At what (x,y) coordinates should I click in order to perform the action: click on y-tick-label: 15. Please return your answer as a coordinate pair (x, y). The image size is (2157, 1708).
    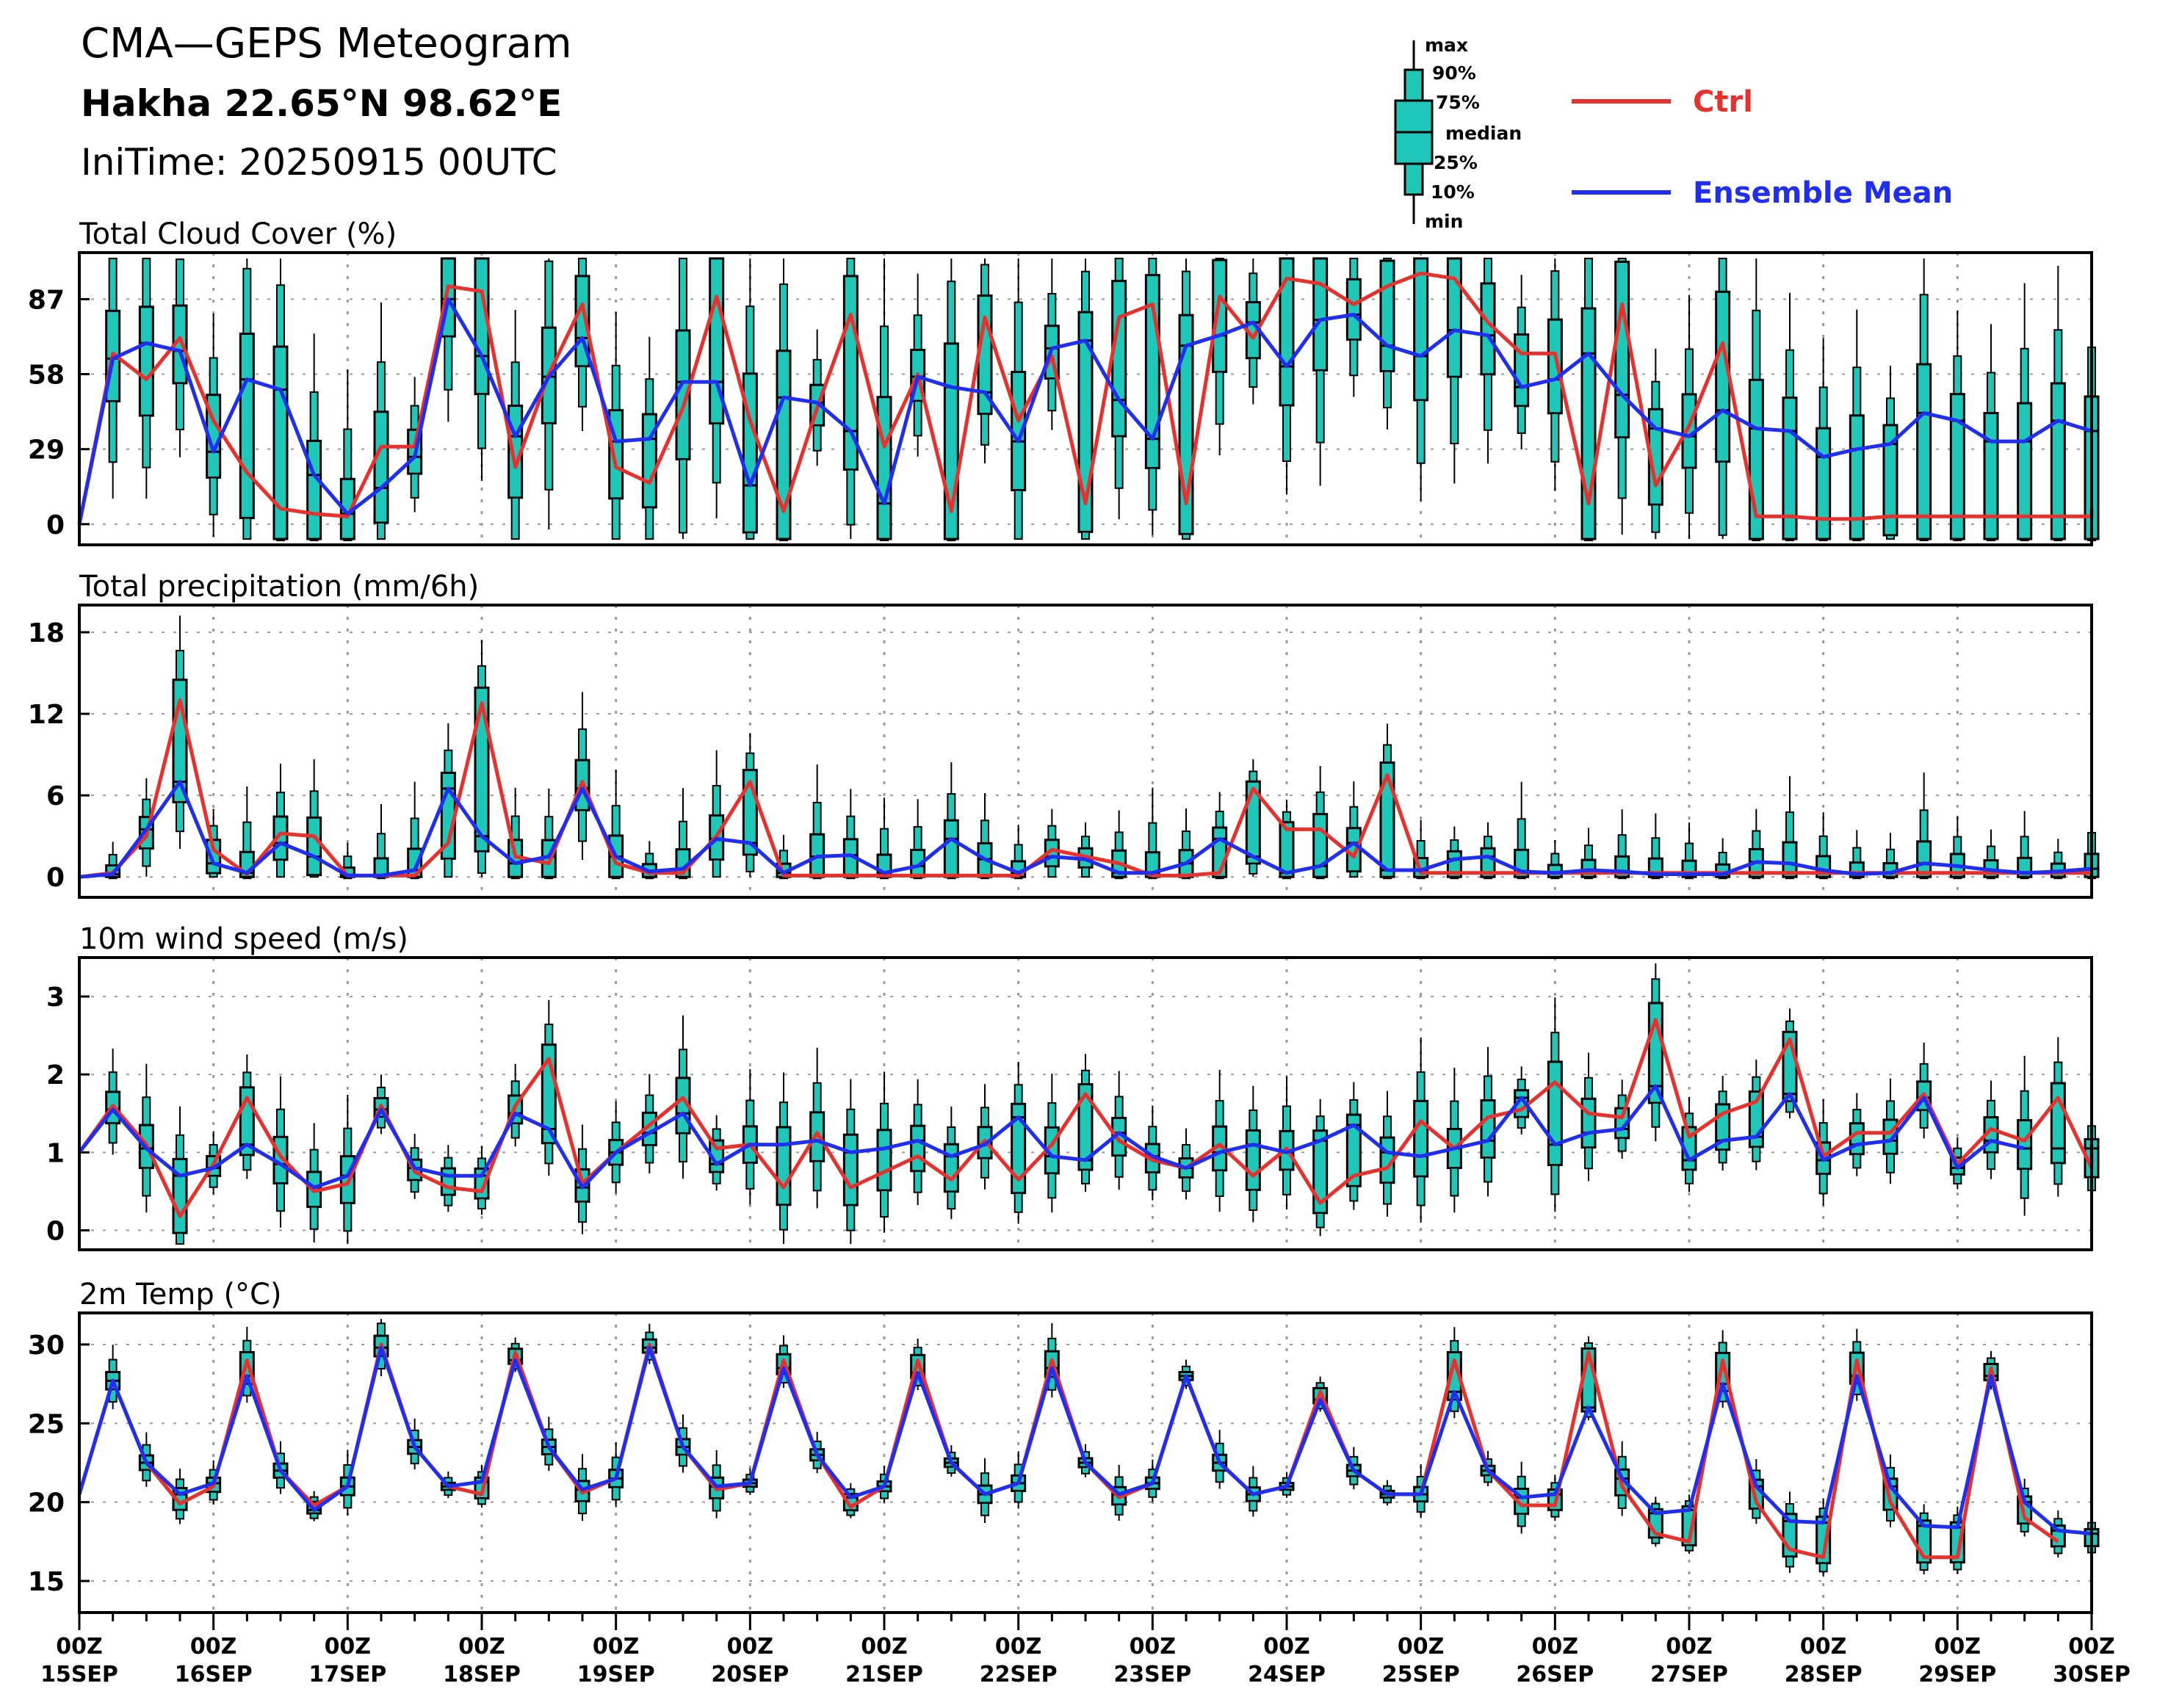
    Looking at the image, I should click on (46, 1582).